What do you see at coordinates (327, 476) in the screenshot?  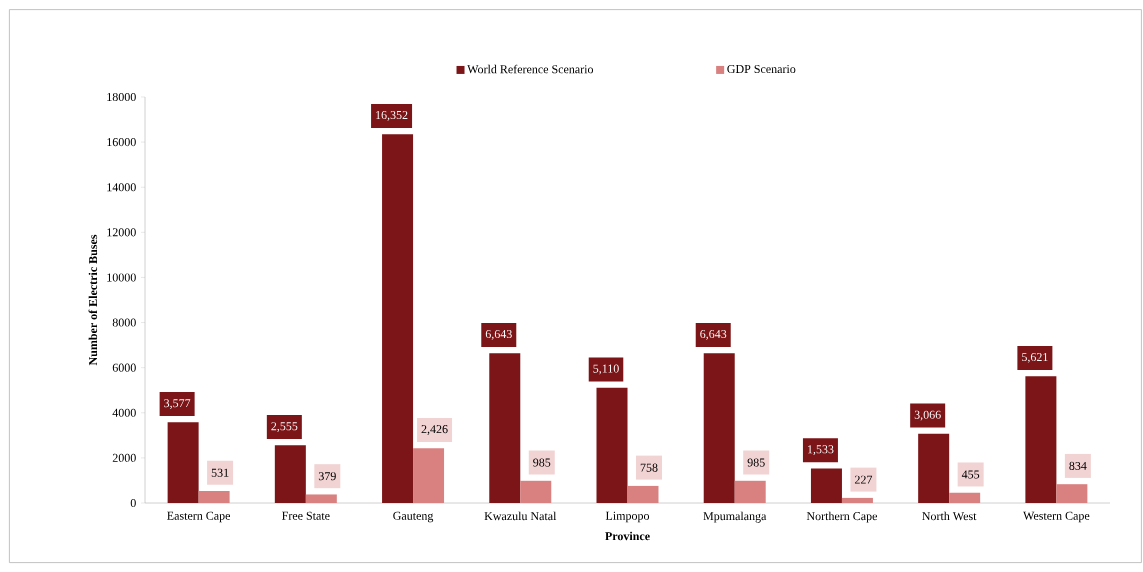 I see `data-label: 379` at bounding box center [327, 476].